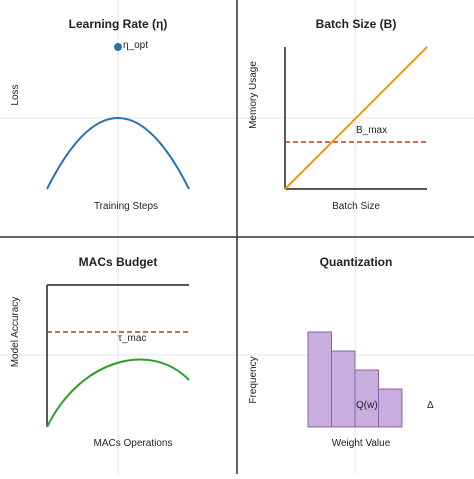 The width and height of the screenshot is (474, 479). What do you see at coordinates (356, 24) in the screenshot?
I see `panel-title-batch-size: Batch Size (B)` at bounding box center [356, 24].